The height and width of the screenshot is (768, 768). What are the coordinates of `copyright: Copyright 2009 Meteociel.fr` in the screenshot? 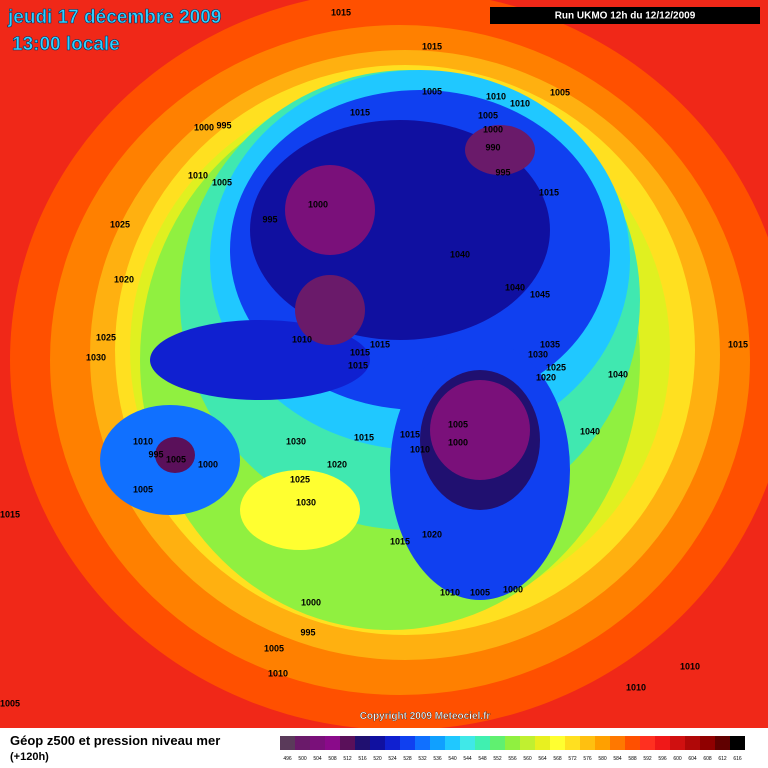 It's located at (425, 716).